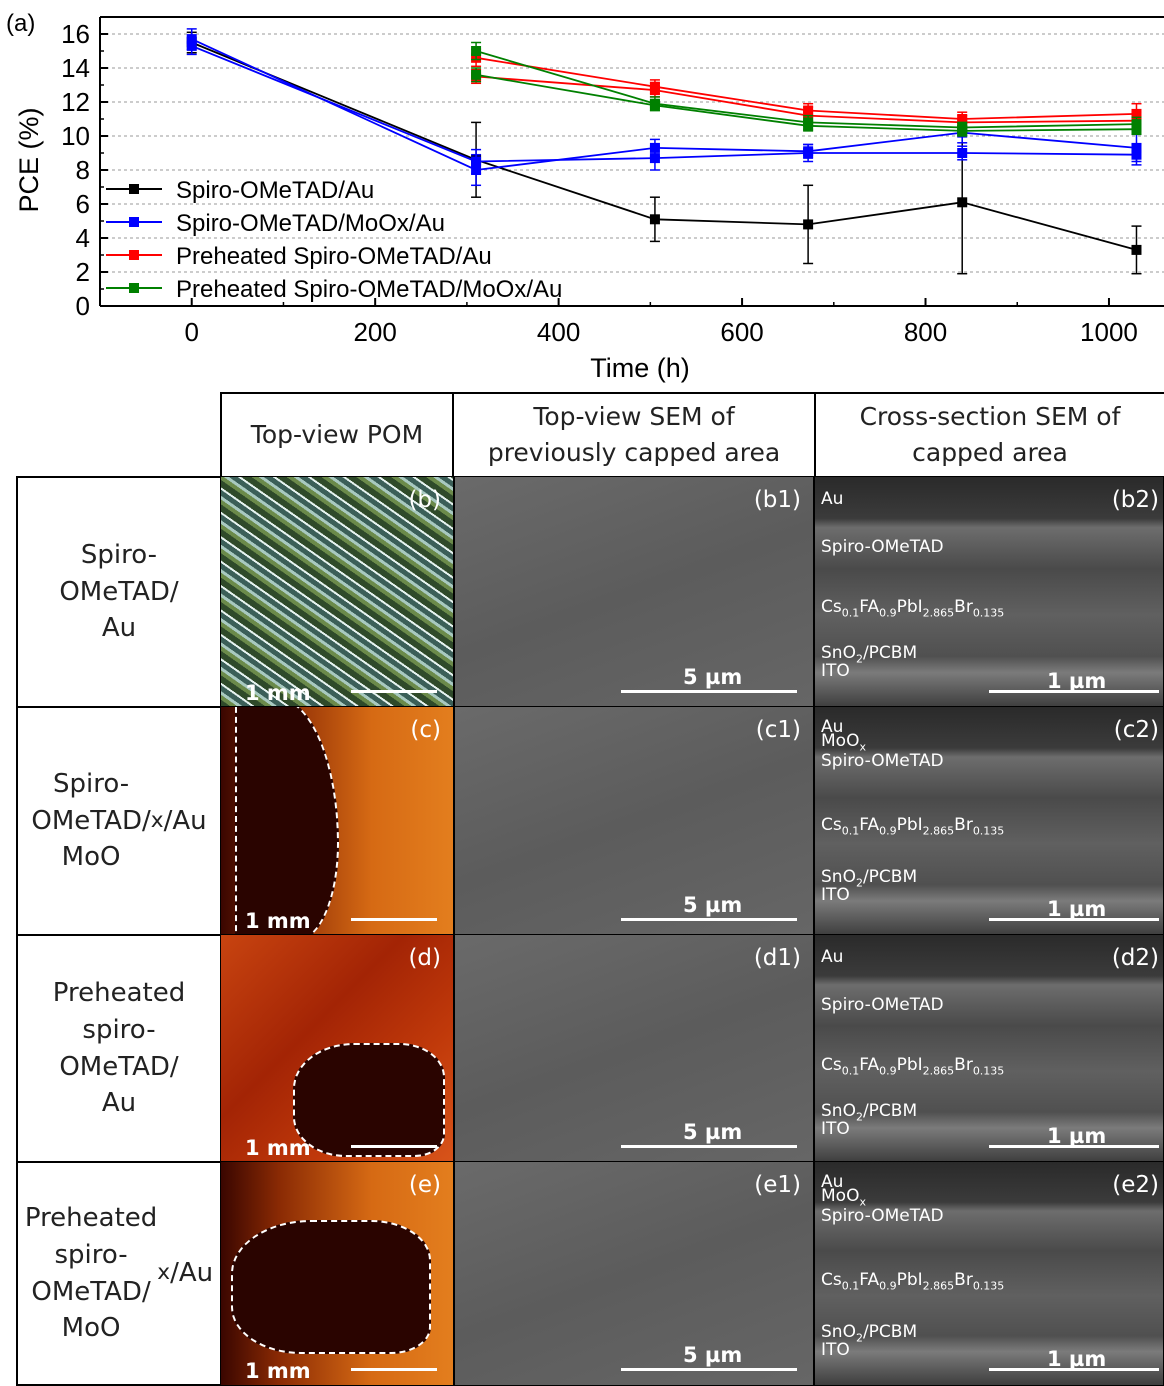  What do you see at coordinates (374, 332) in the screenshot?
I see `x-tick-label: 200` at bounding box center [374, 332].